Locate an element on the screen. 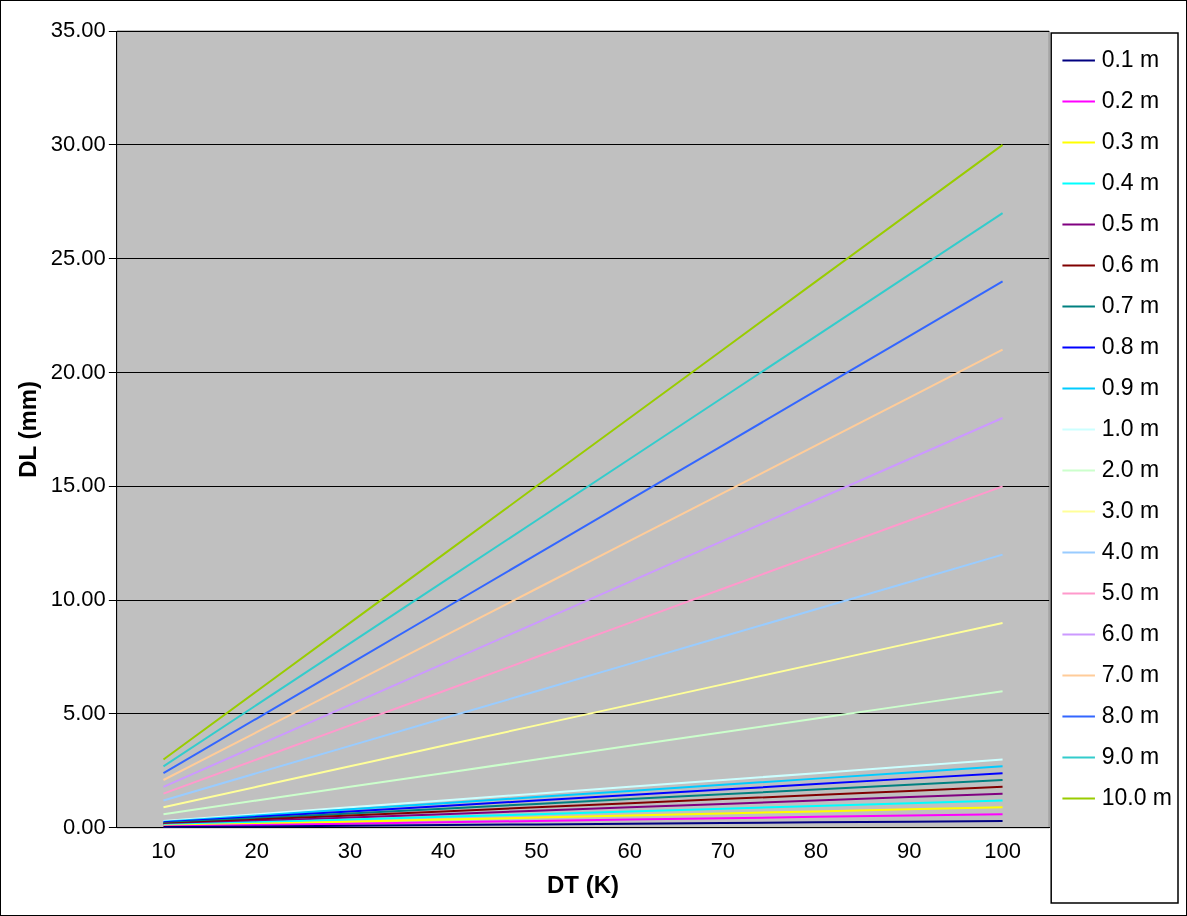  x-tick-label: 50 is located at coordinates (536, 851).